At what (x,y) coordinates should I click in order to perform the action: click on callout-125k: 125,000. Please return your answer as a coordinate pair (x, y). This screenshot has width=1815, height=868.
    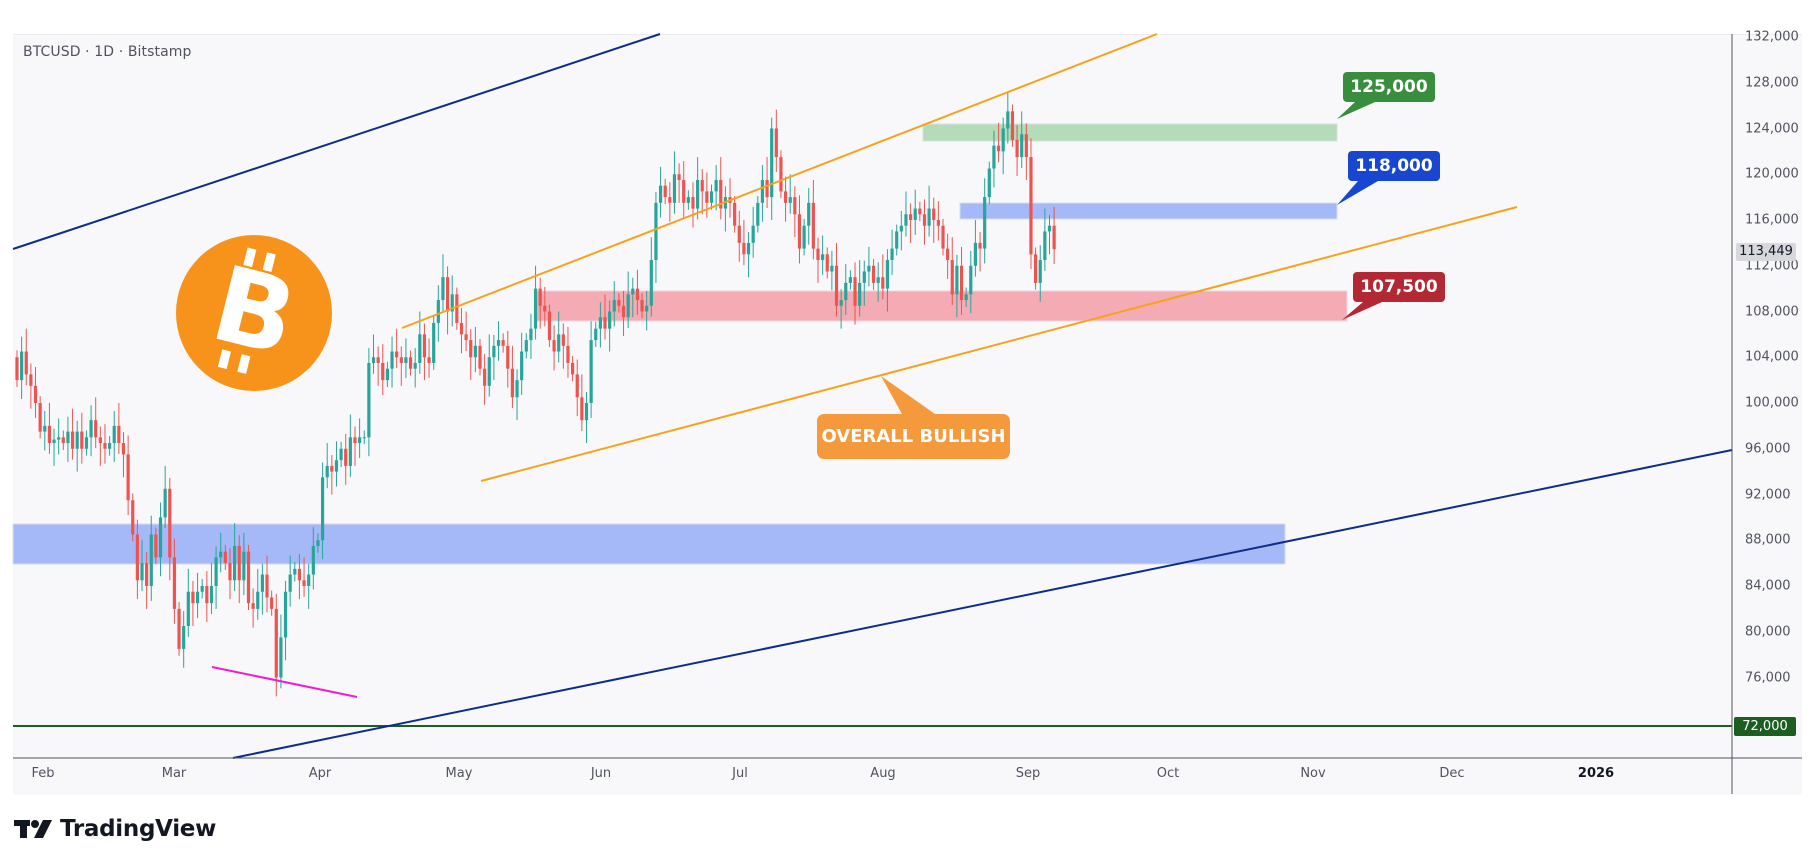
    Looking at the image, I should click on (1389, 87).